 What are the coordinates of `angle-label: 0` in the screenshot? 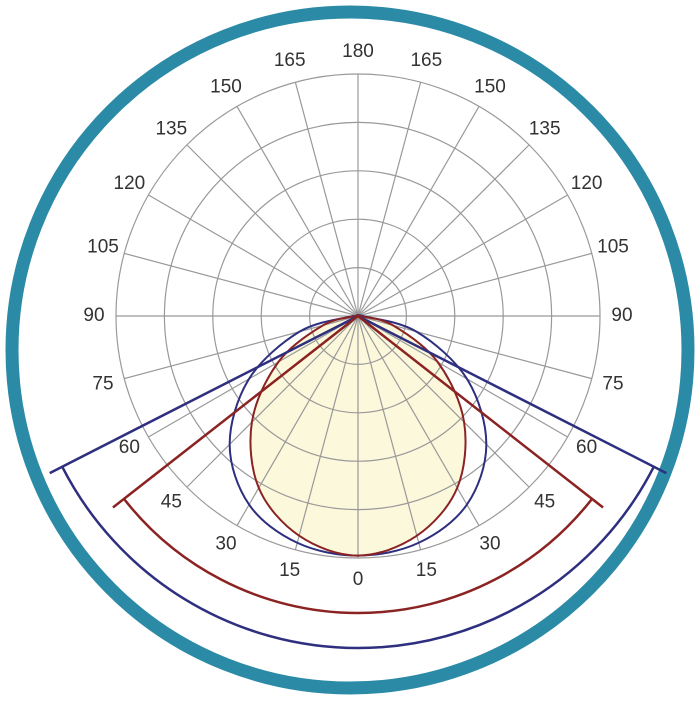 It's located at (358, 579).